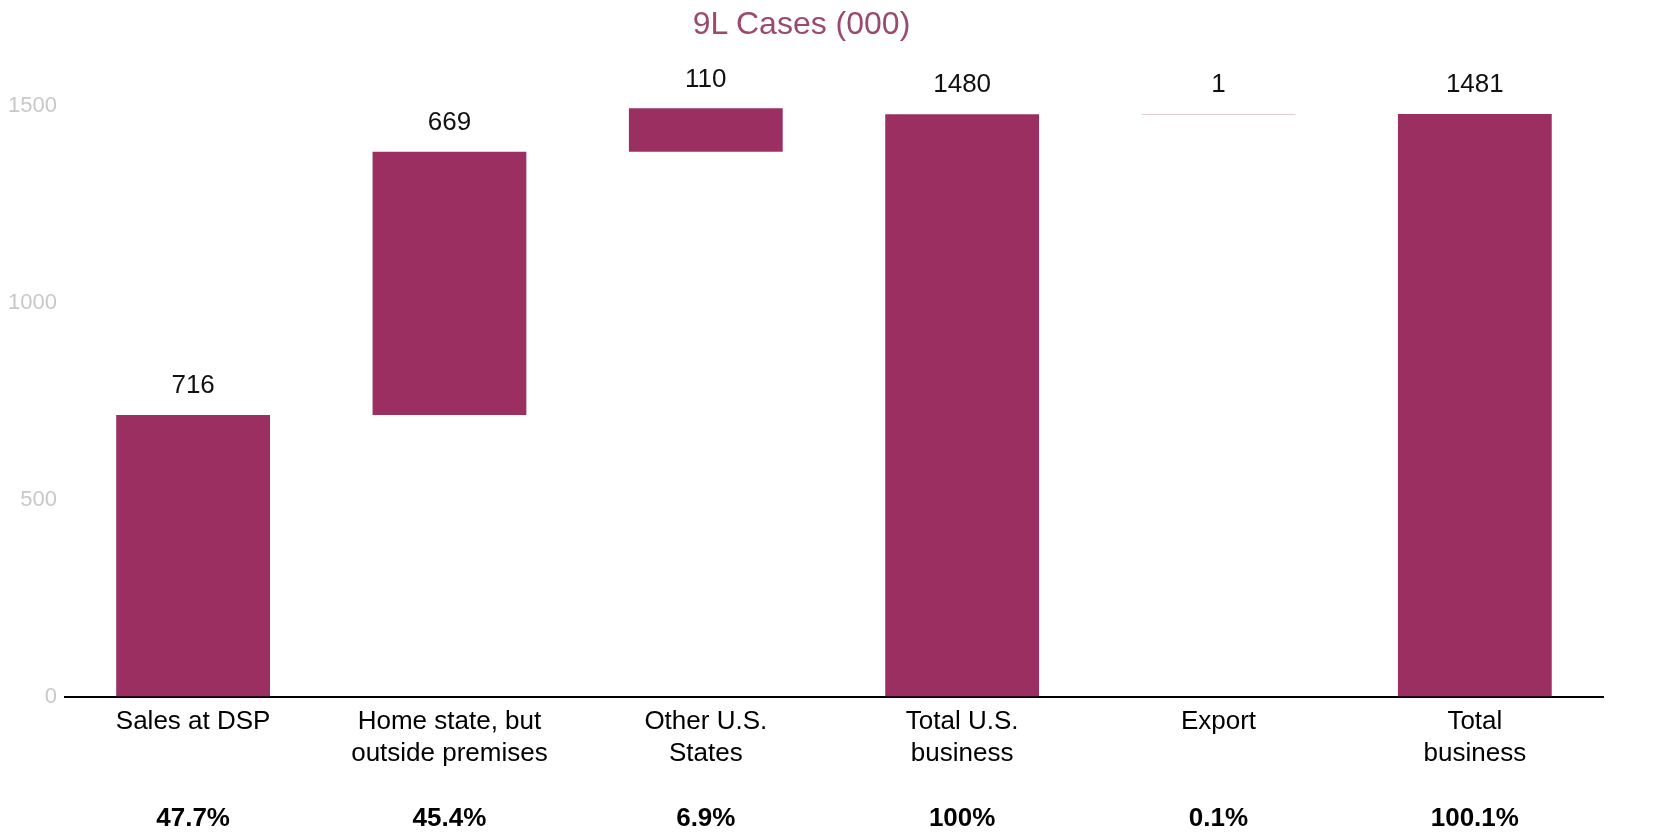 This screenshot has width=1663, height=839. I want to click on data-label: 1480, so click(962, 83).